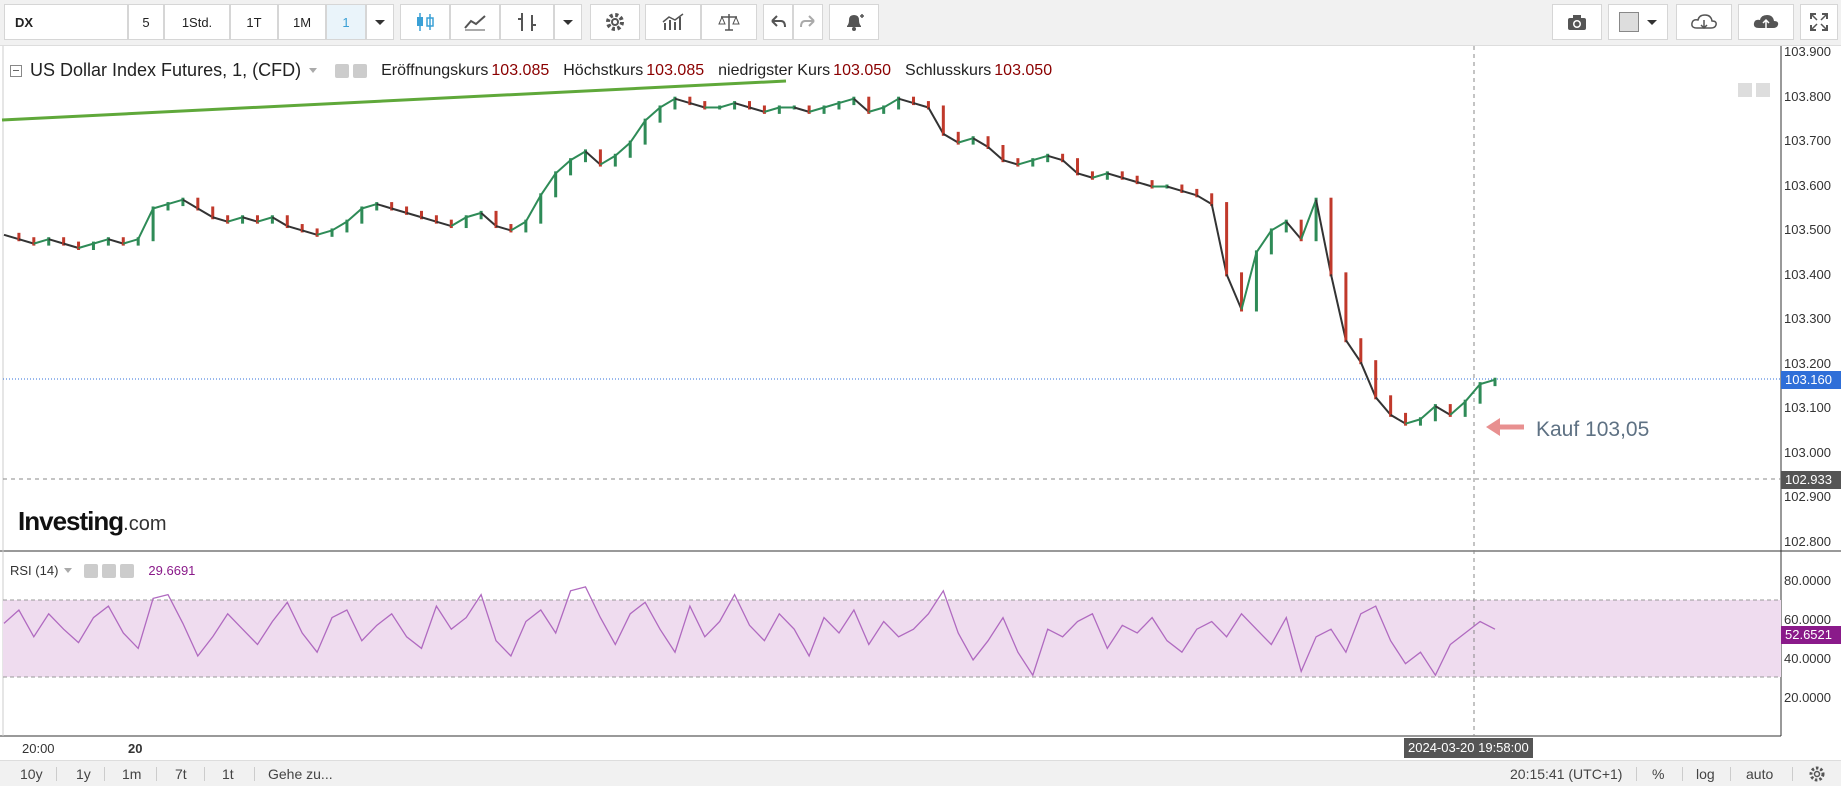 Image resolution: width=1841 pixels, height=786 pixels. What do you see at coordinates (16, 70) in the screenshot?
I see `collapse-icon` at bounding box center [16, 70].